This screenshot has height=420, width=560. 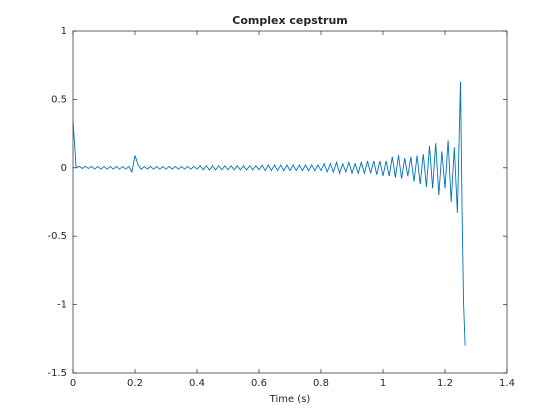 What do you see at coordinates (135, 383) in the screenshot?
I see `x-tick-label: 0.2` at bounding box center [135, 383].